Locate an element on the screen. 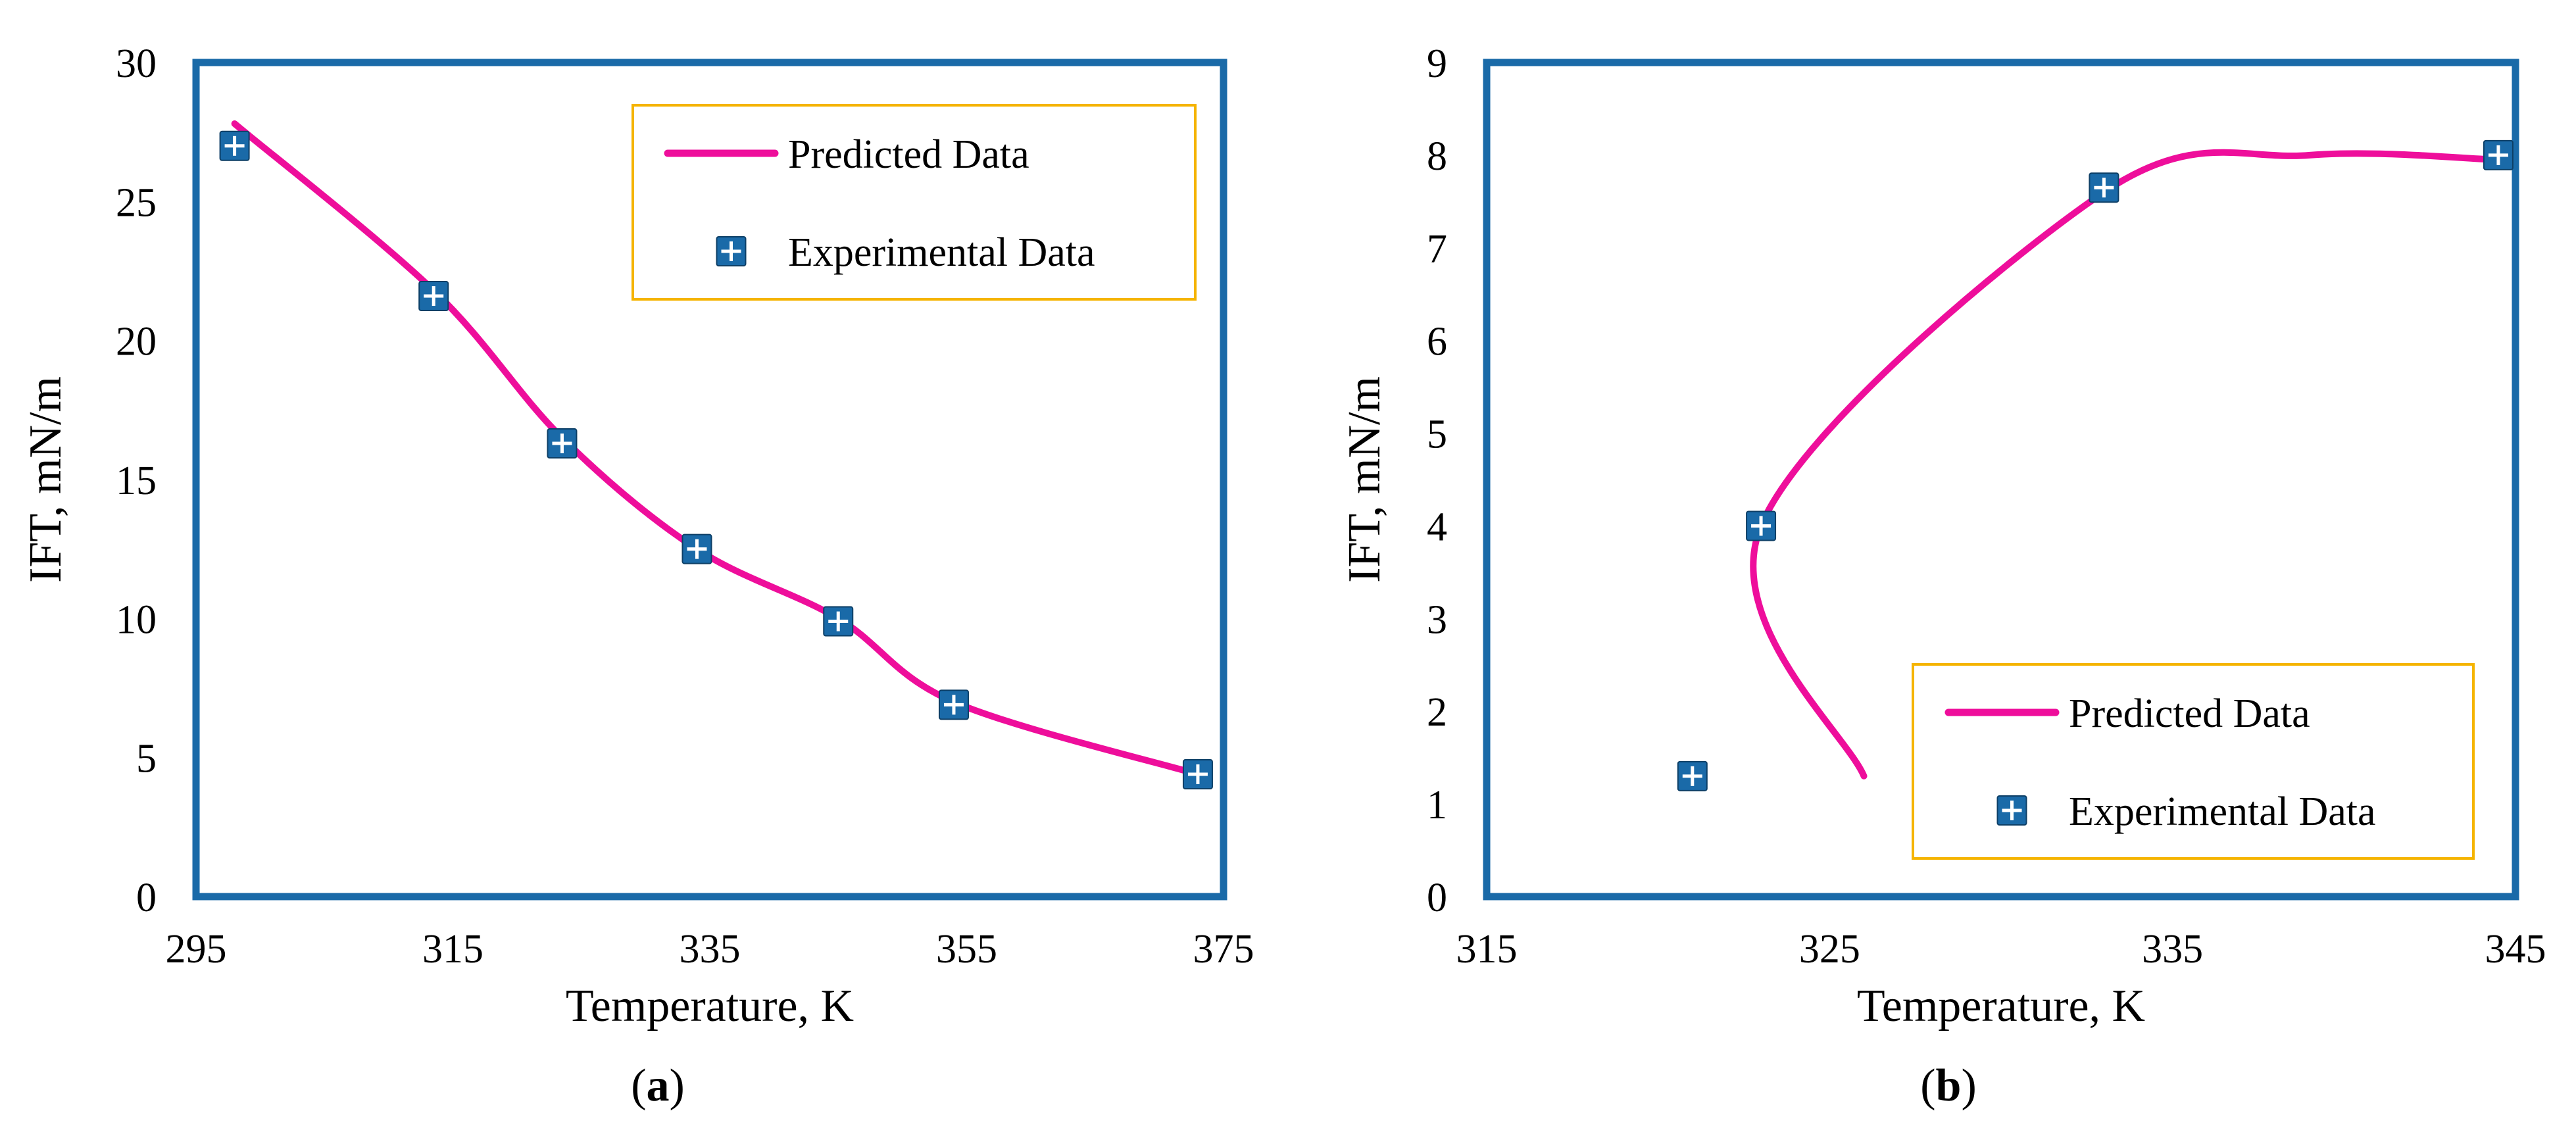  chart-a-xtick-label: 335 is located at coordinates (710, 949).